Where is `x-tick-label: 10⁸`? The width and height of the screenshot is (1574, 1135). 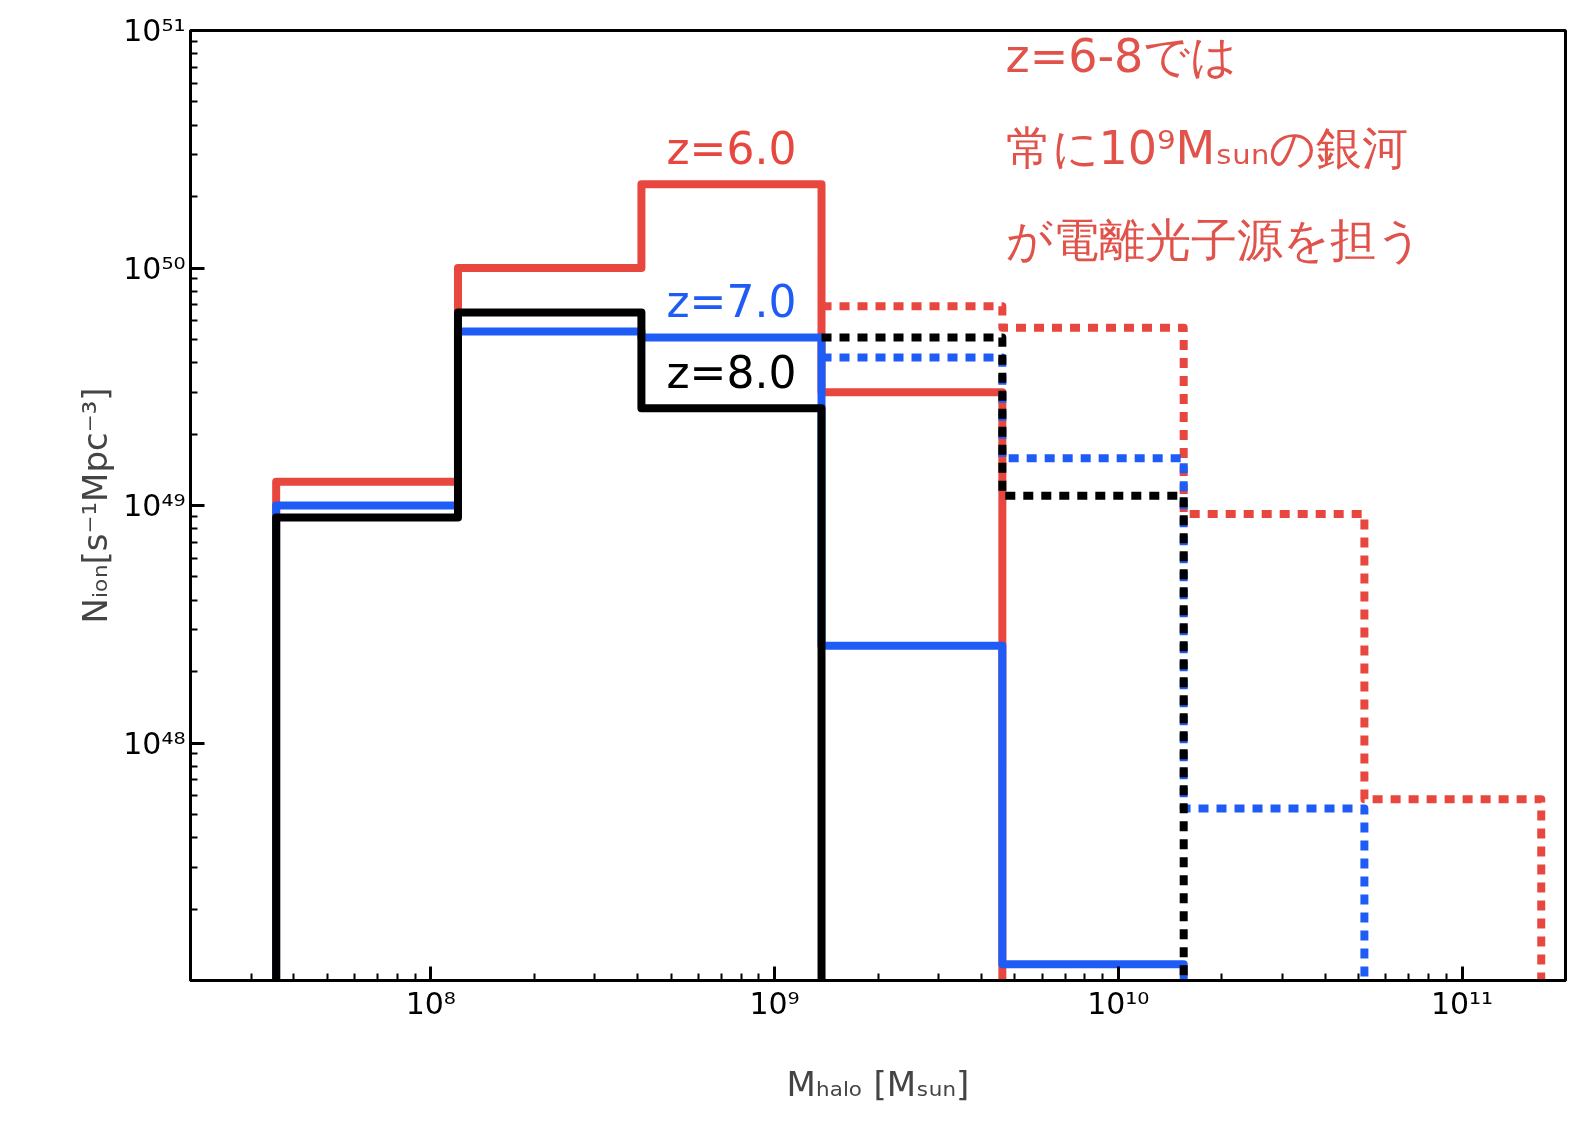 x-tick-label: 10⁸ is located at coordinates (430, 1003).